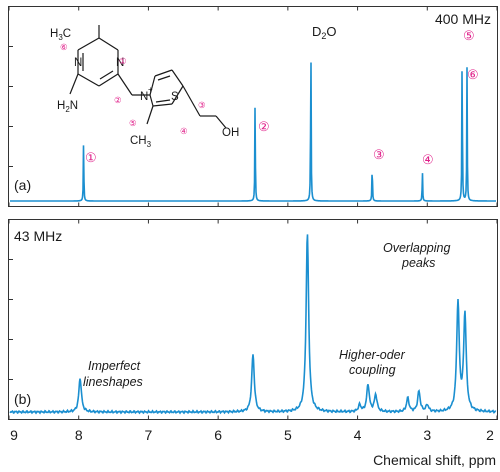 Image resolution: width=500 pixels, height=472 pixels. I want to click on x-tick-label: 4, so click(358, 435).